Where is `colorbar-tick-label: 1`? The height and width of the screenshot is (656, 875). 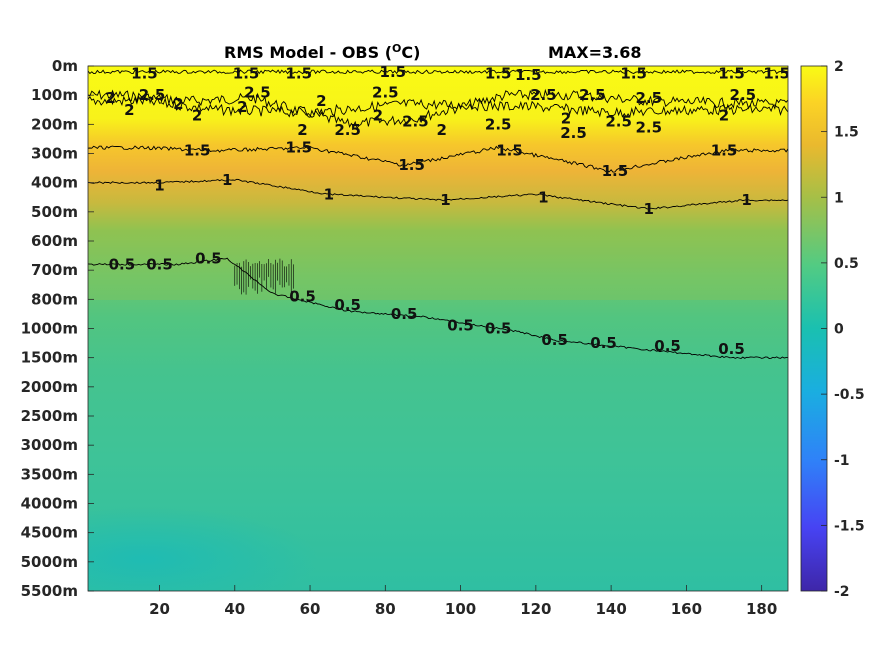 colorbar-tick-label: 1 is located at coordinates (839, 198).